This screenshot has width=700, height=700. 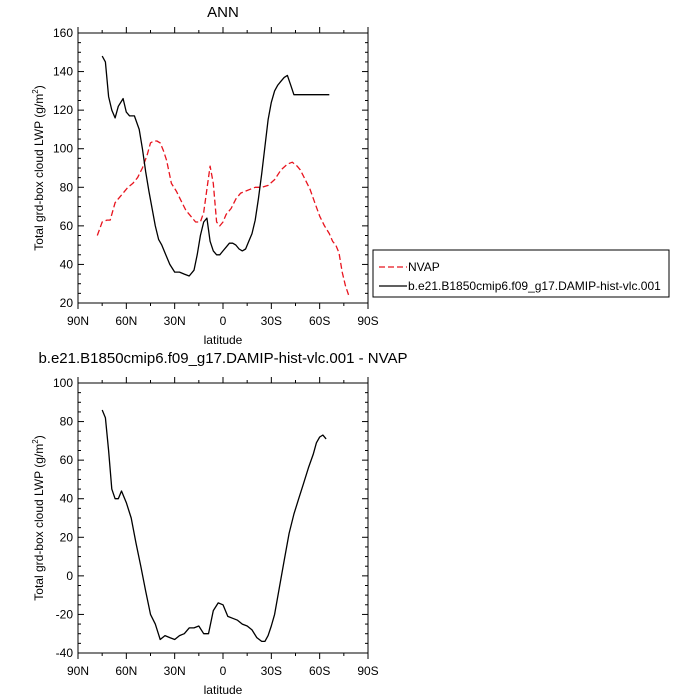 What do you see at coordinates (223, 218) in the screenshot?
I see `series-line-nvap` at bounding box center [223, 218].